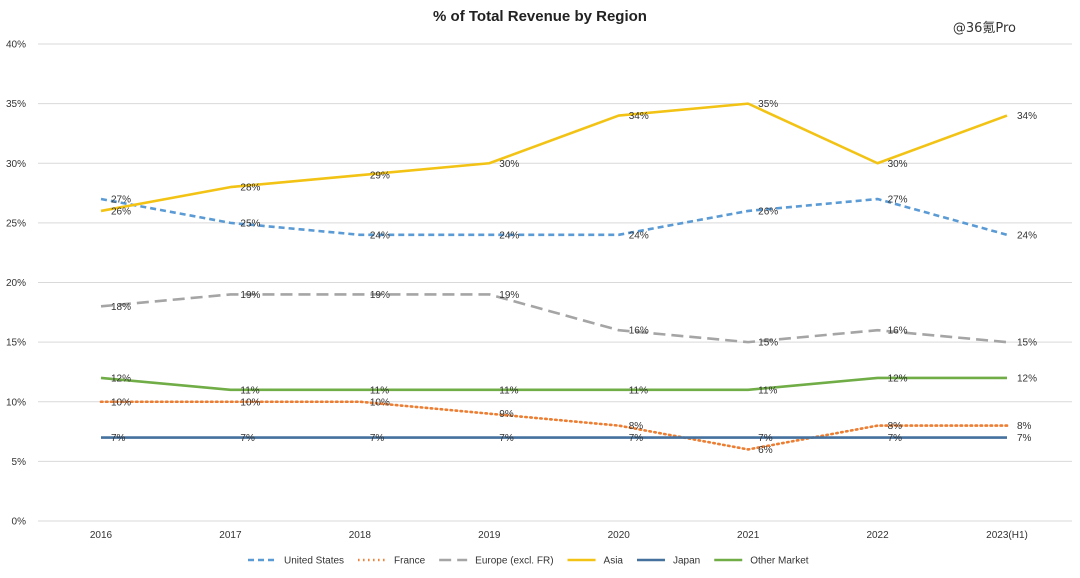 This screenshot has height=578, width=1080. Describe the element at coordinates (540, 16) in the screenshot. I see `chart-title: % of Total Revenue by Region` at that location.